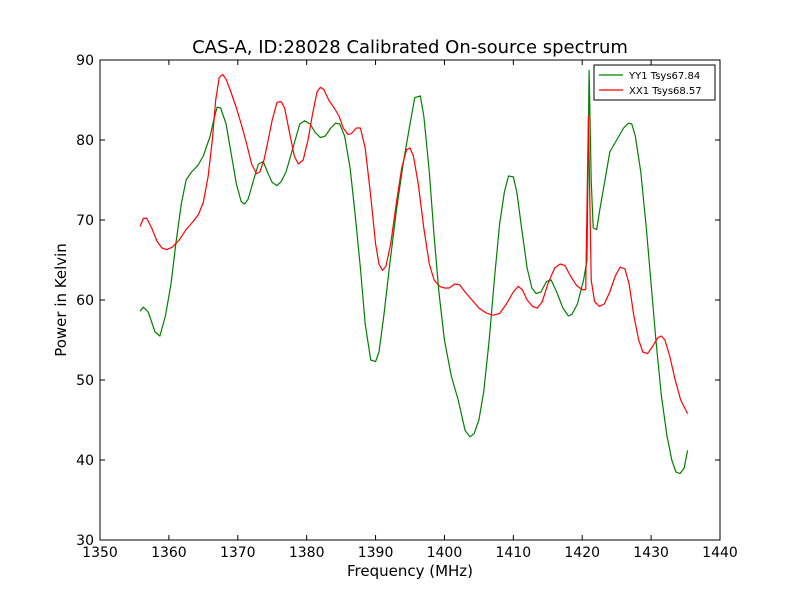 The height and width of the screenshot is (600, 800). Describe the element at coordinates (410, 571) in the screenshot. I see `x-axis-label: Frequency (MHz)` at that location.